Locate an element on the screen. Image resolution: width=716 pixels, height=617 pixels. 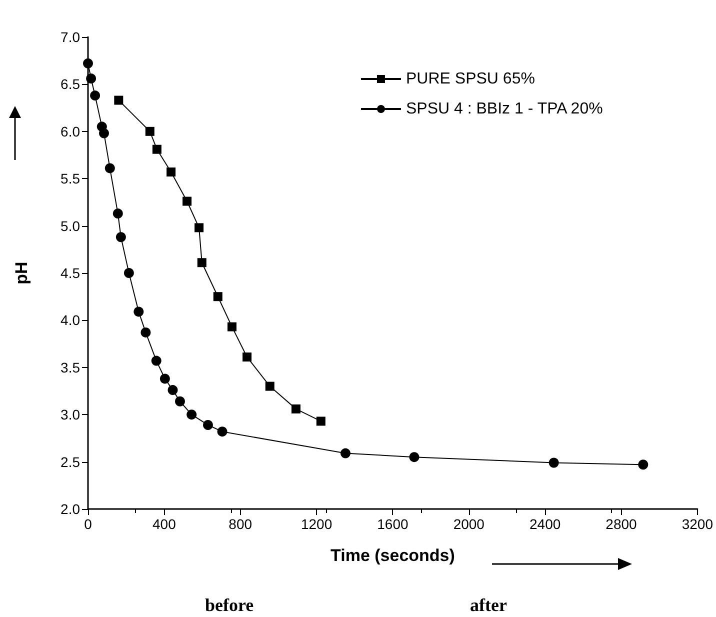
x-tick-label: 3200 is located at coordinates (698, 524).